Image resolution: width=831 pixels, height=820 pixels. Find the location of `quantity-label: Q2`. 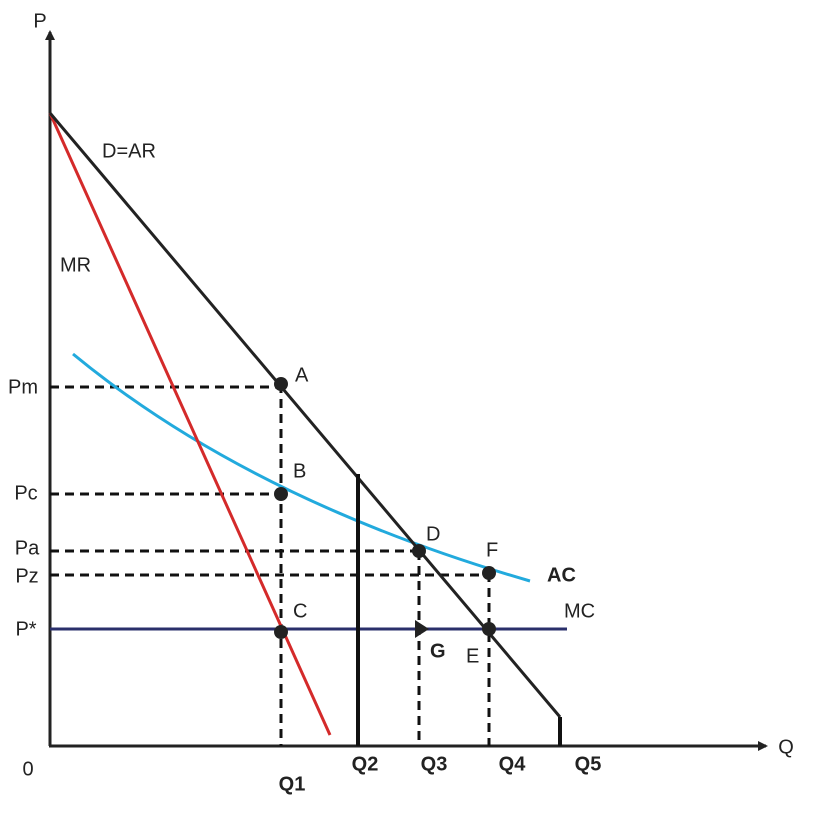

quantity-label: Q2 is located at coordinates (365, 764).